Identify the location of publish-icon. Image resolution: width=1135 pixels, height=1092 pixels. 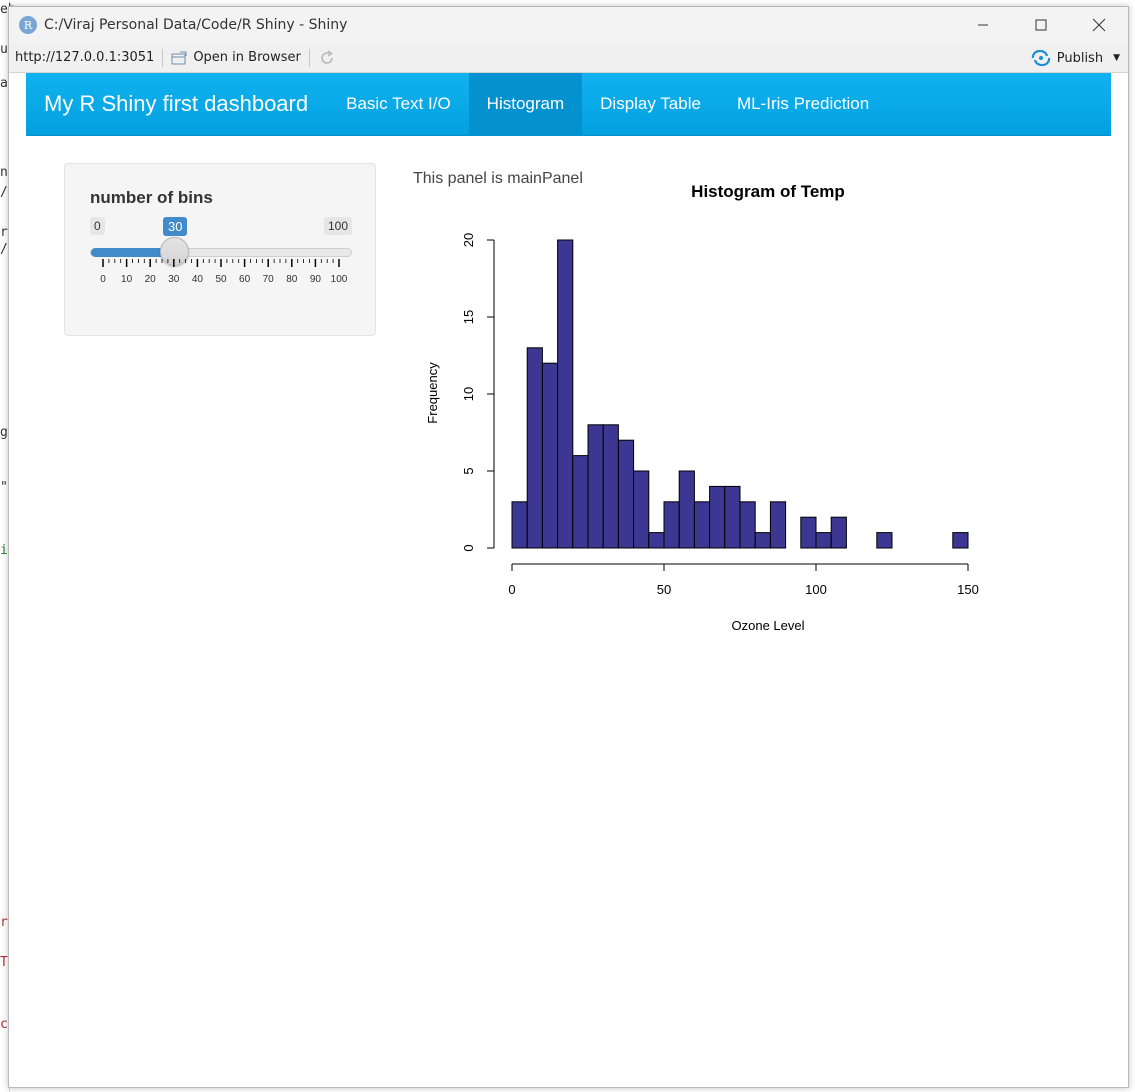
(1040, 58).